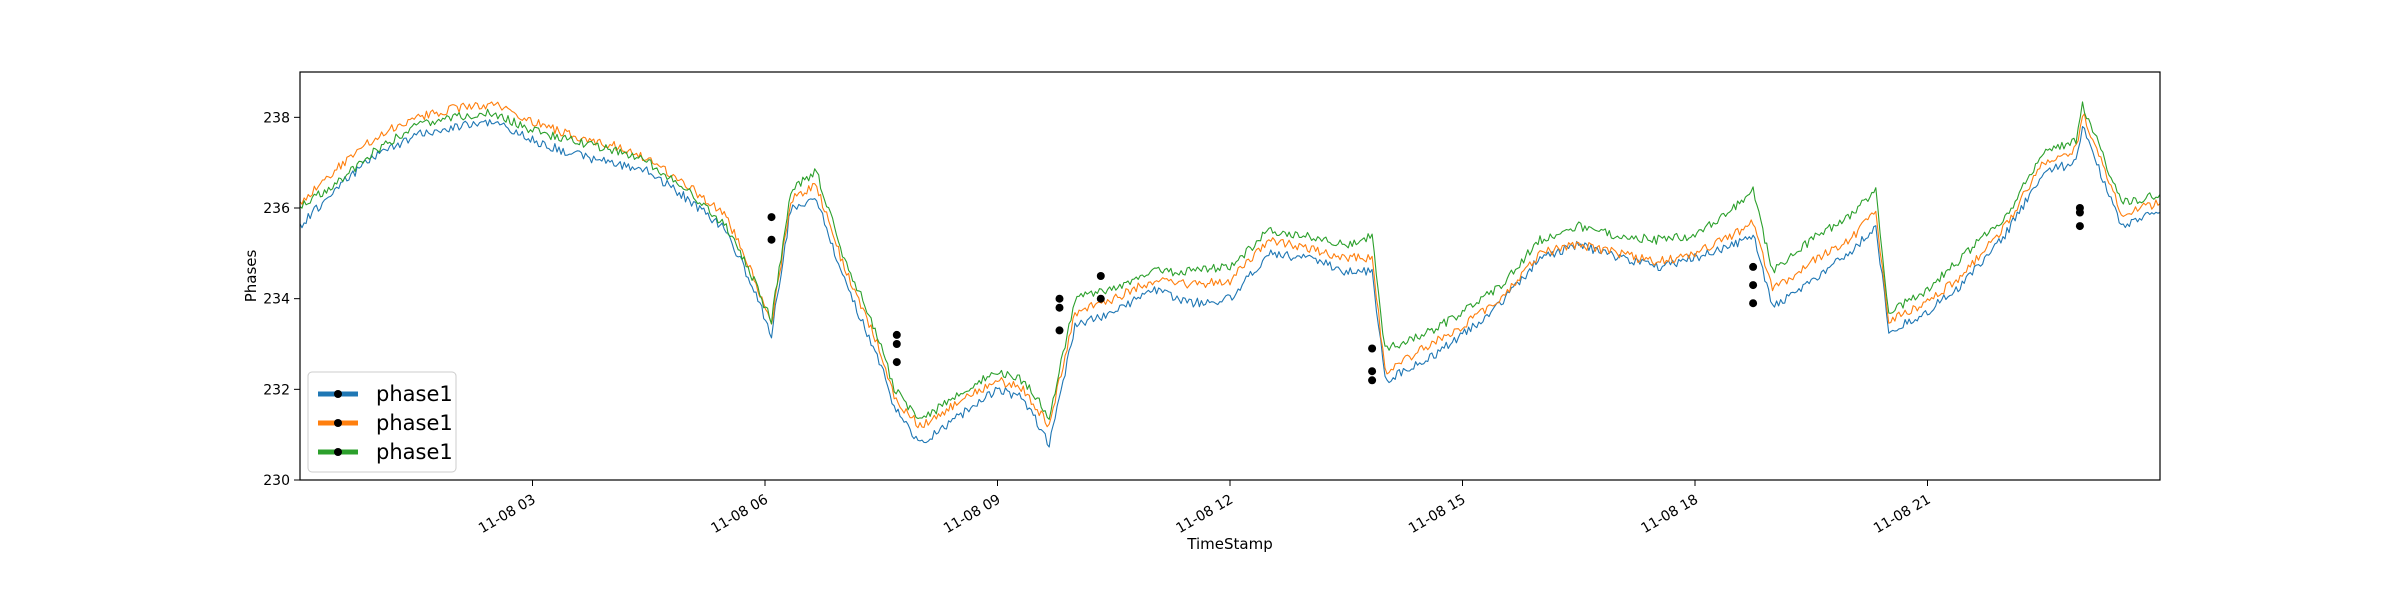  What do you see at coordinates (276, 390) in the screenshot?
I see `y-tick-label: 232` at bounding box center [276, 390].